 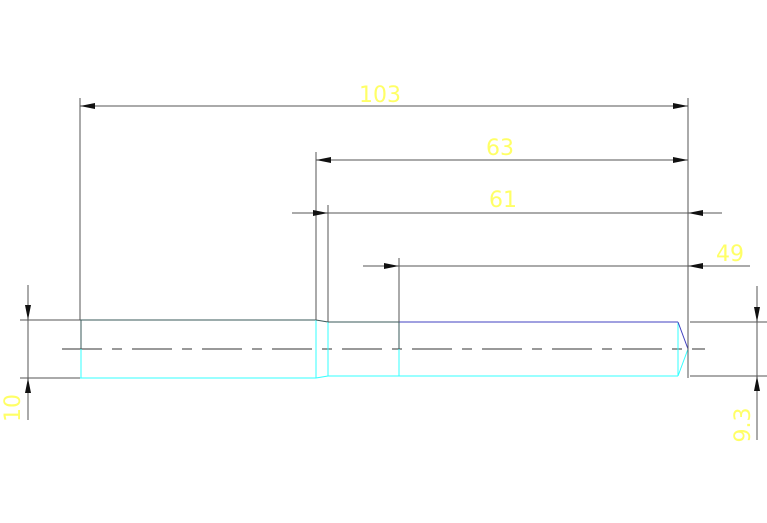 I want to click on dimension-61: 61, so click(x=507, y=202).